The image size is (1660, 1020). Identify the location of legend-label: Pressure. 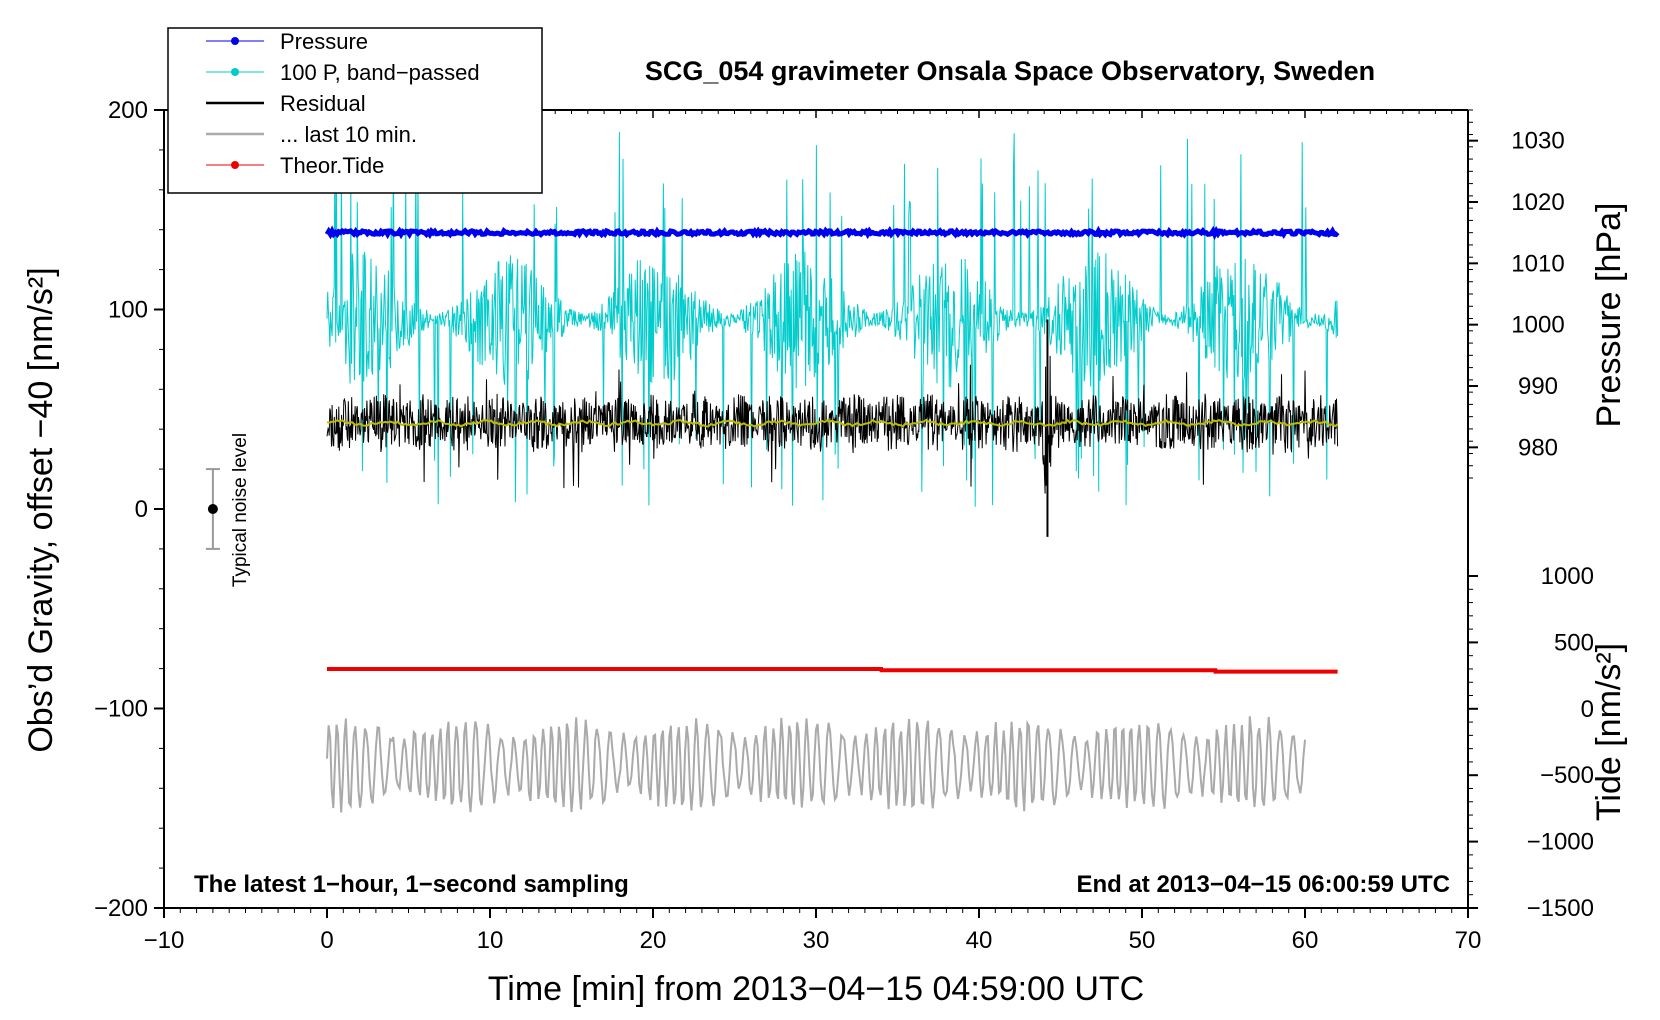
(324, 41).